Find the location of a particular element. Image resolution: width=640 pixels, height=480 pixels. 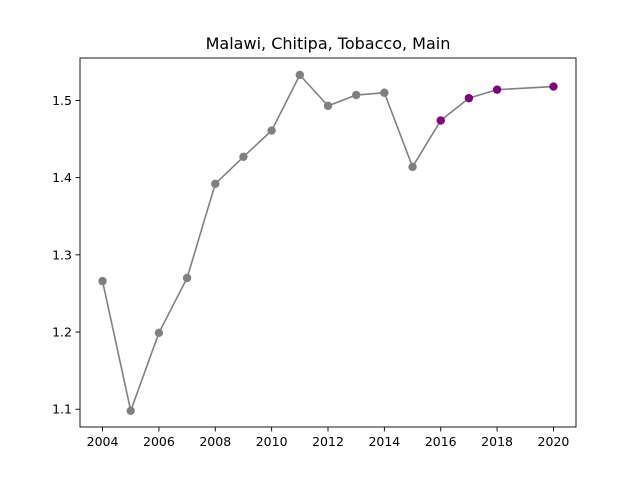

x-tick-label: 2020 is located at coordinates (554, 441).